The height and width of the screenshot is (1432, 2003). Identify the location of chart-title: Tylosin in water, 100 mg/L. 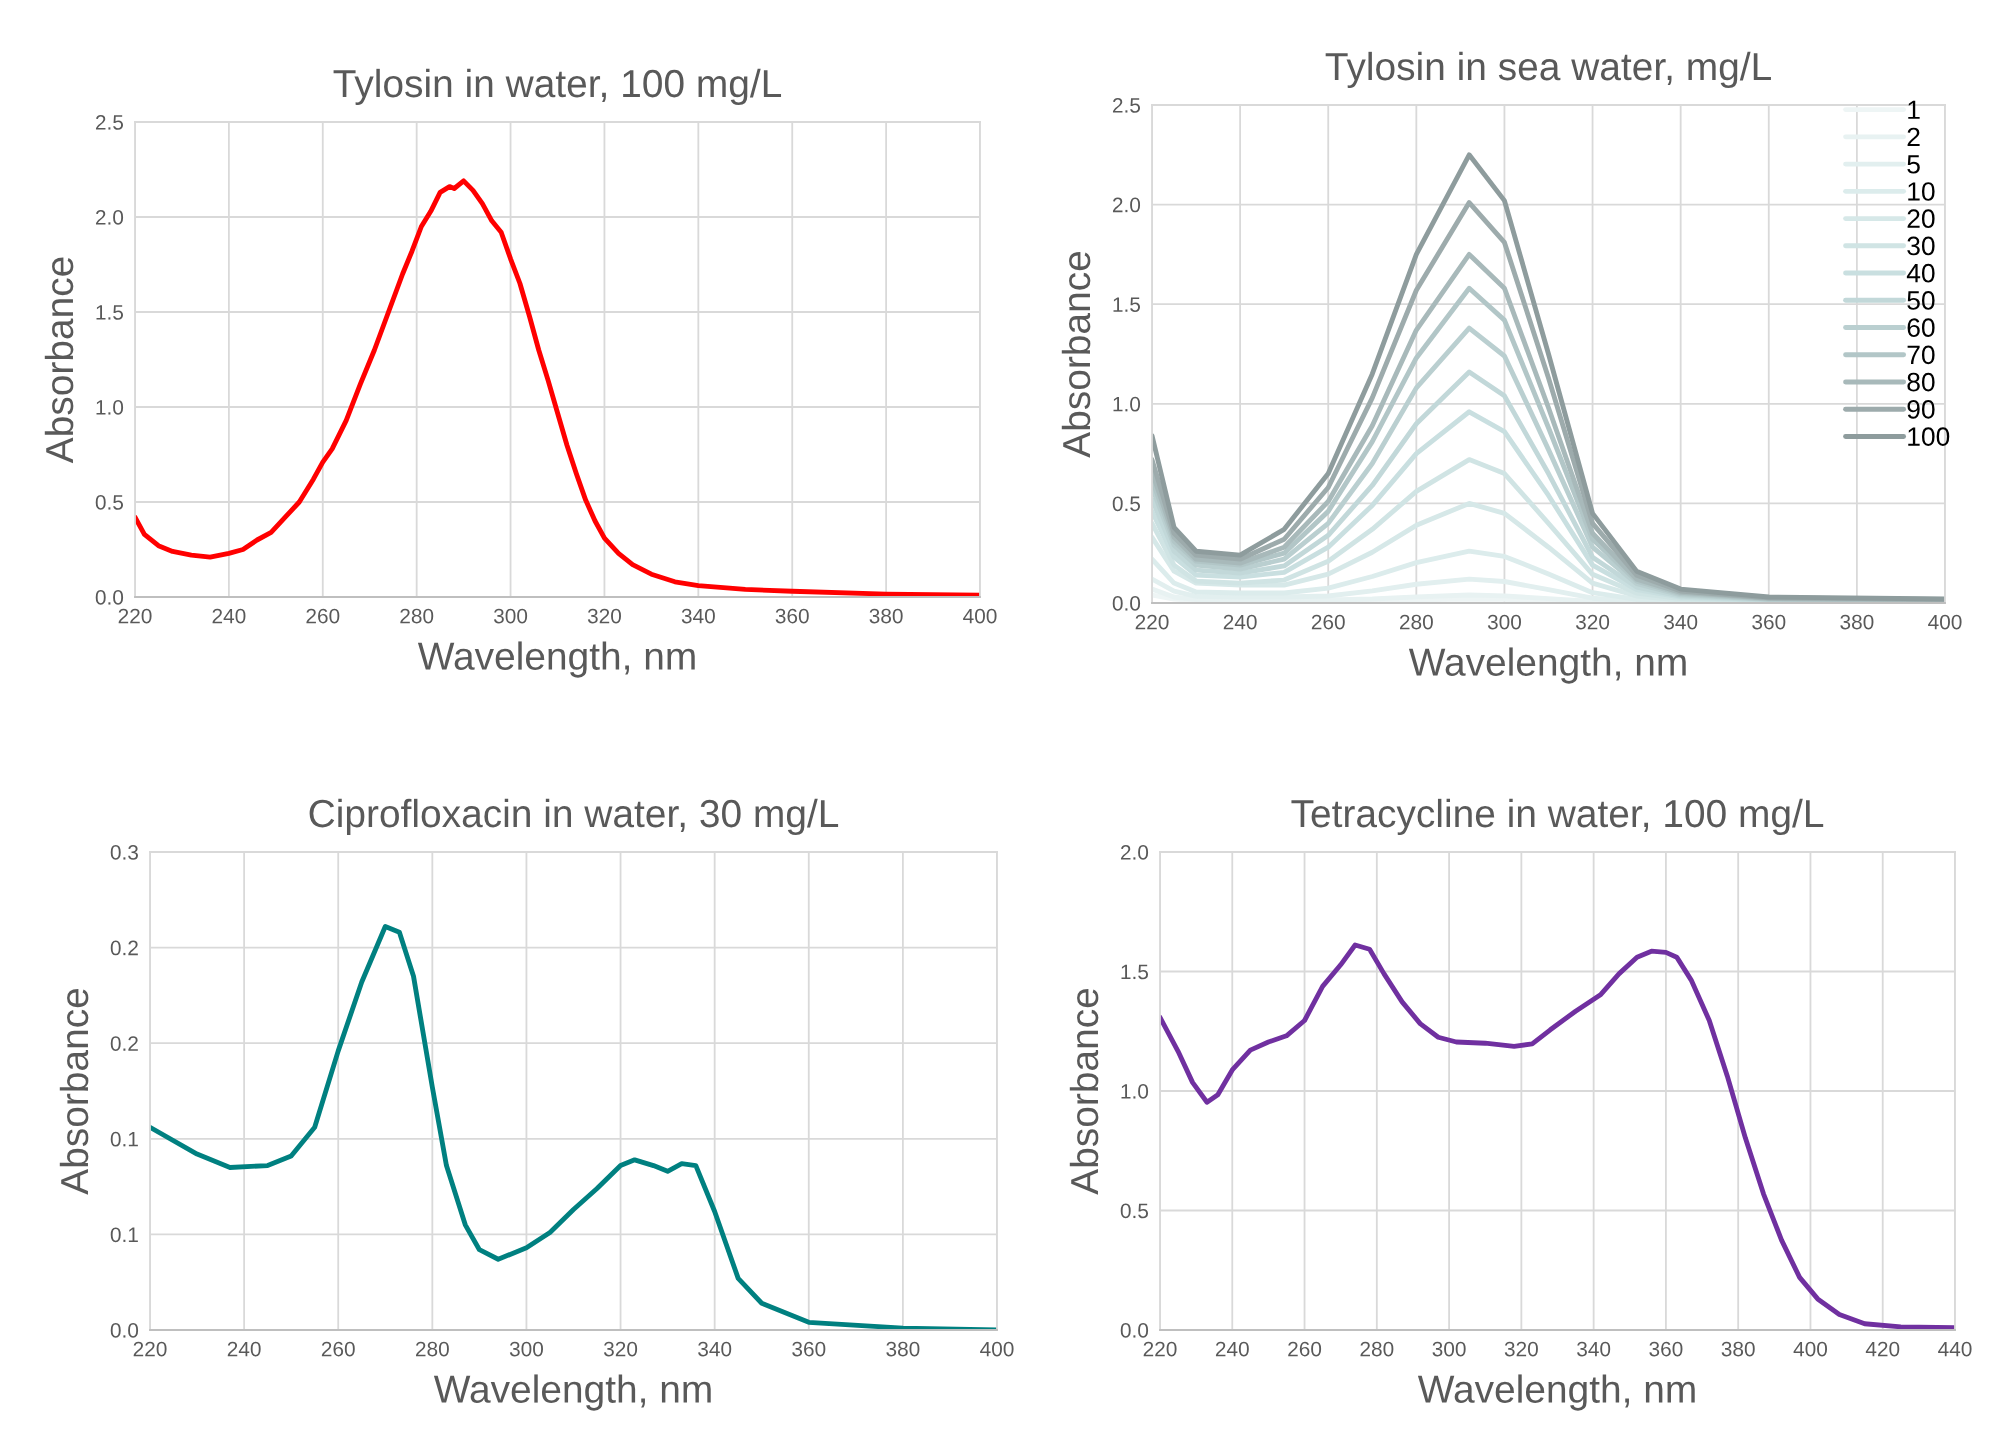
(557, 87).